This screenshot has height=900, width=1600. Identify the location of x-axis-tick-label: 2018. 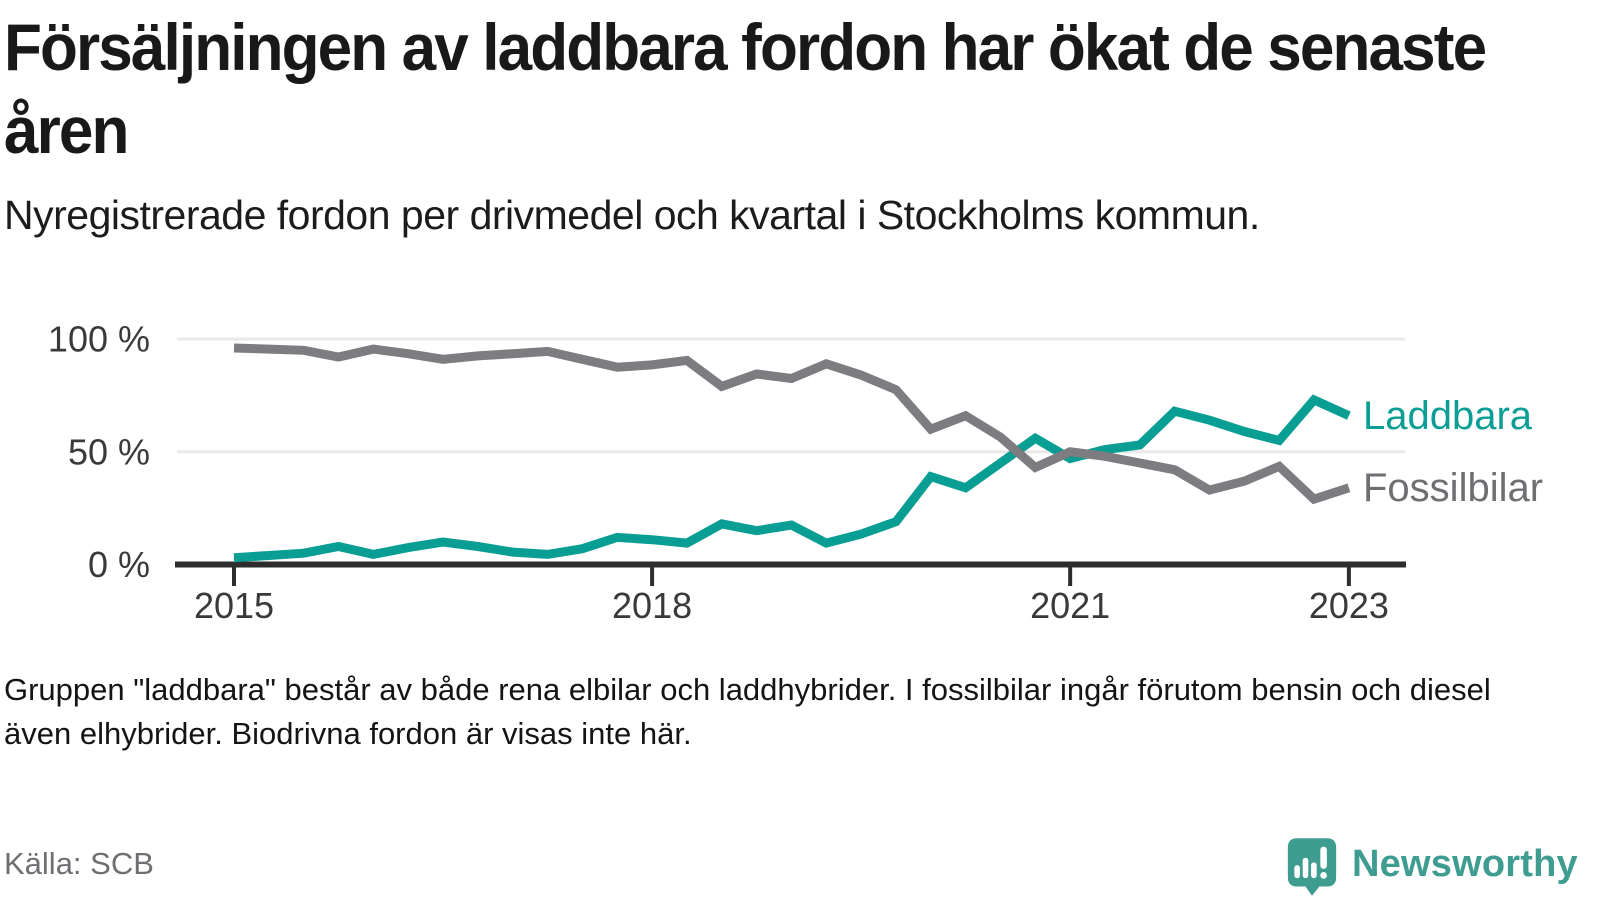
(652, 605).